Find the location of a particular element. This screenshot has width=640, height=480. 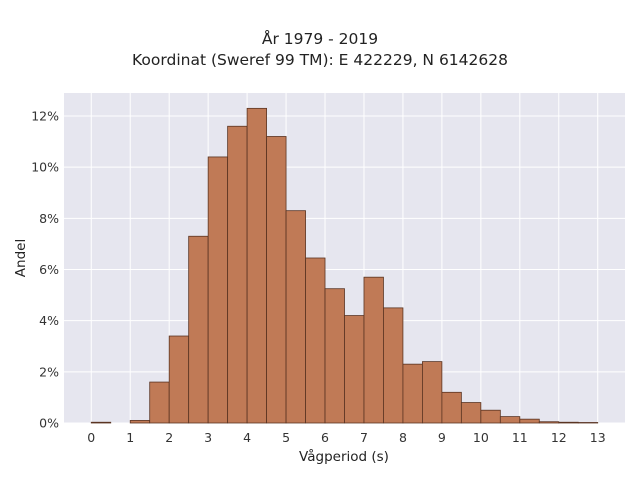

x-tick-label: 12 is located at coordinates (559, 437).